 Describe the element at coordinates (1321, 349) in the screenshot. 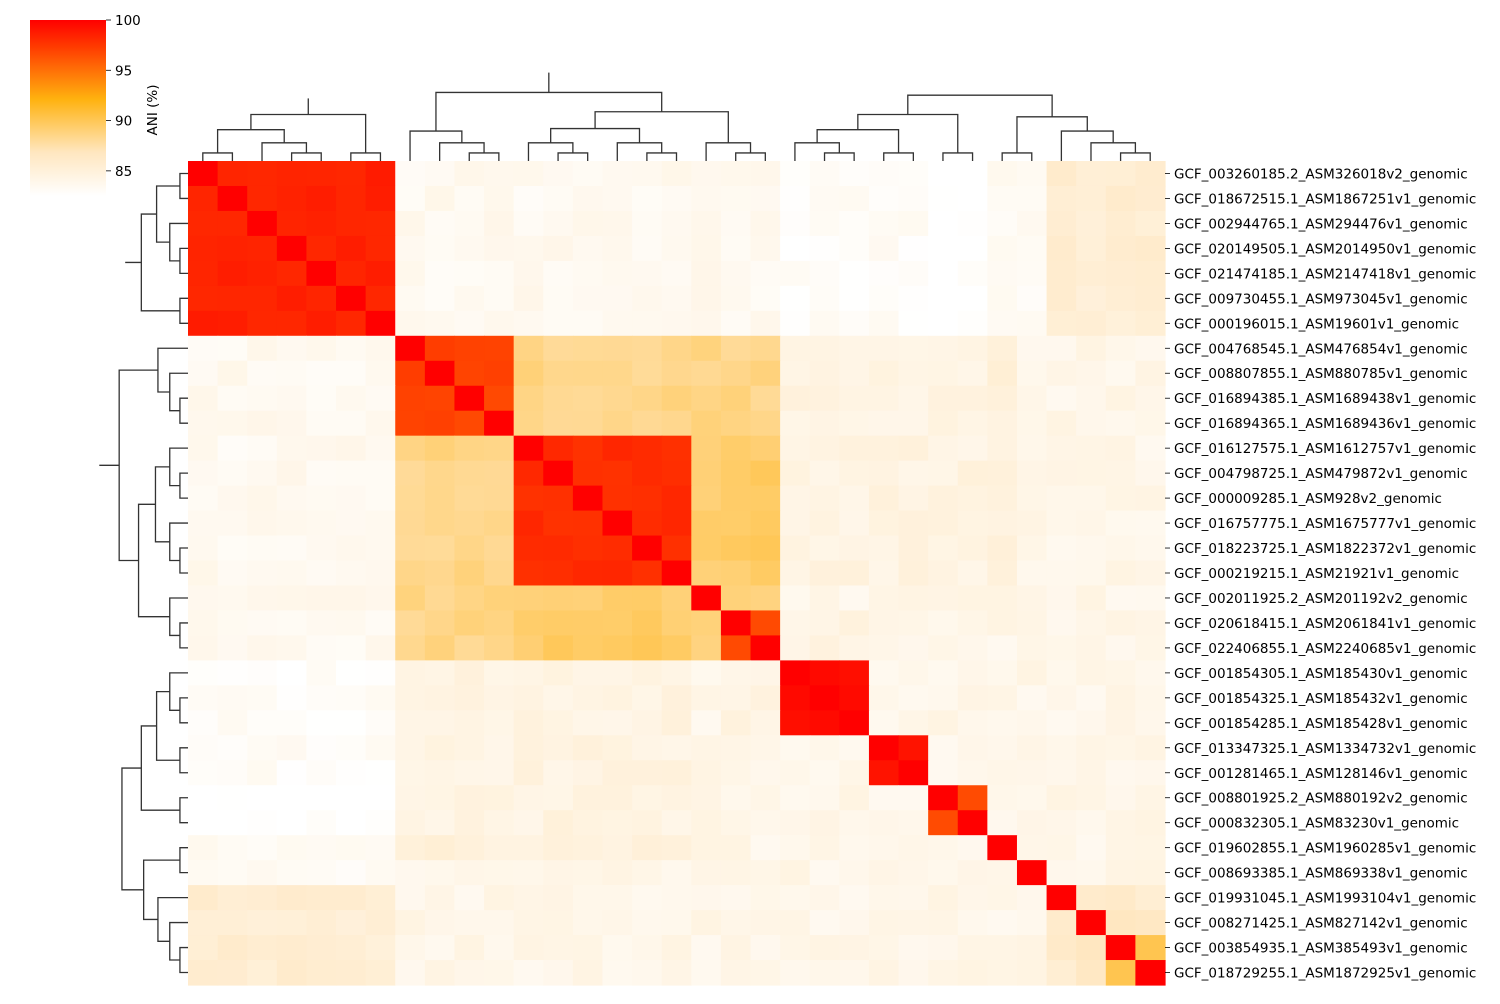

I see `row-label: GCF_004768545.1_ASM476854v1_genomic` at that location.